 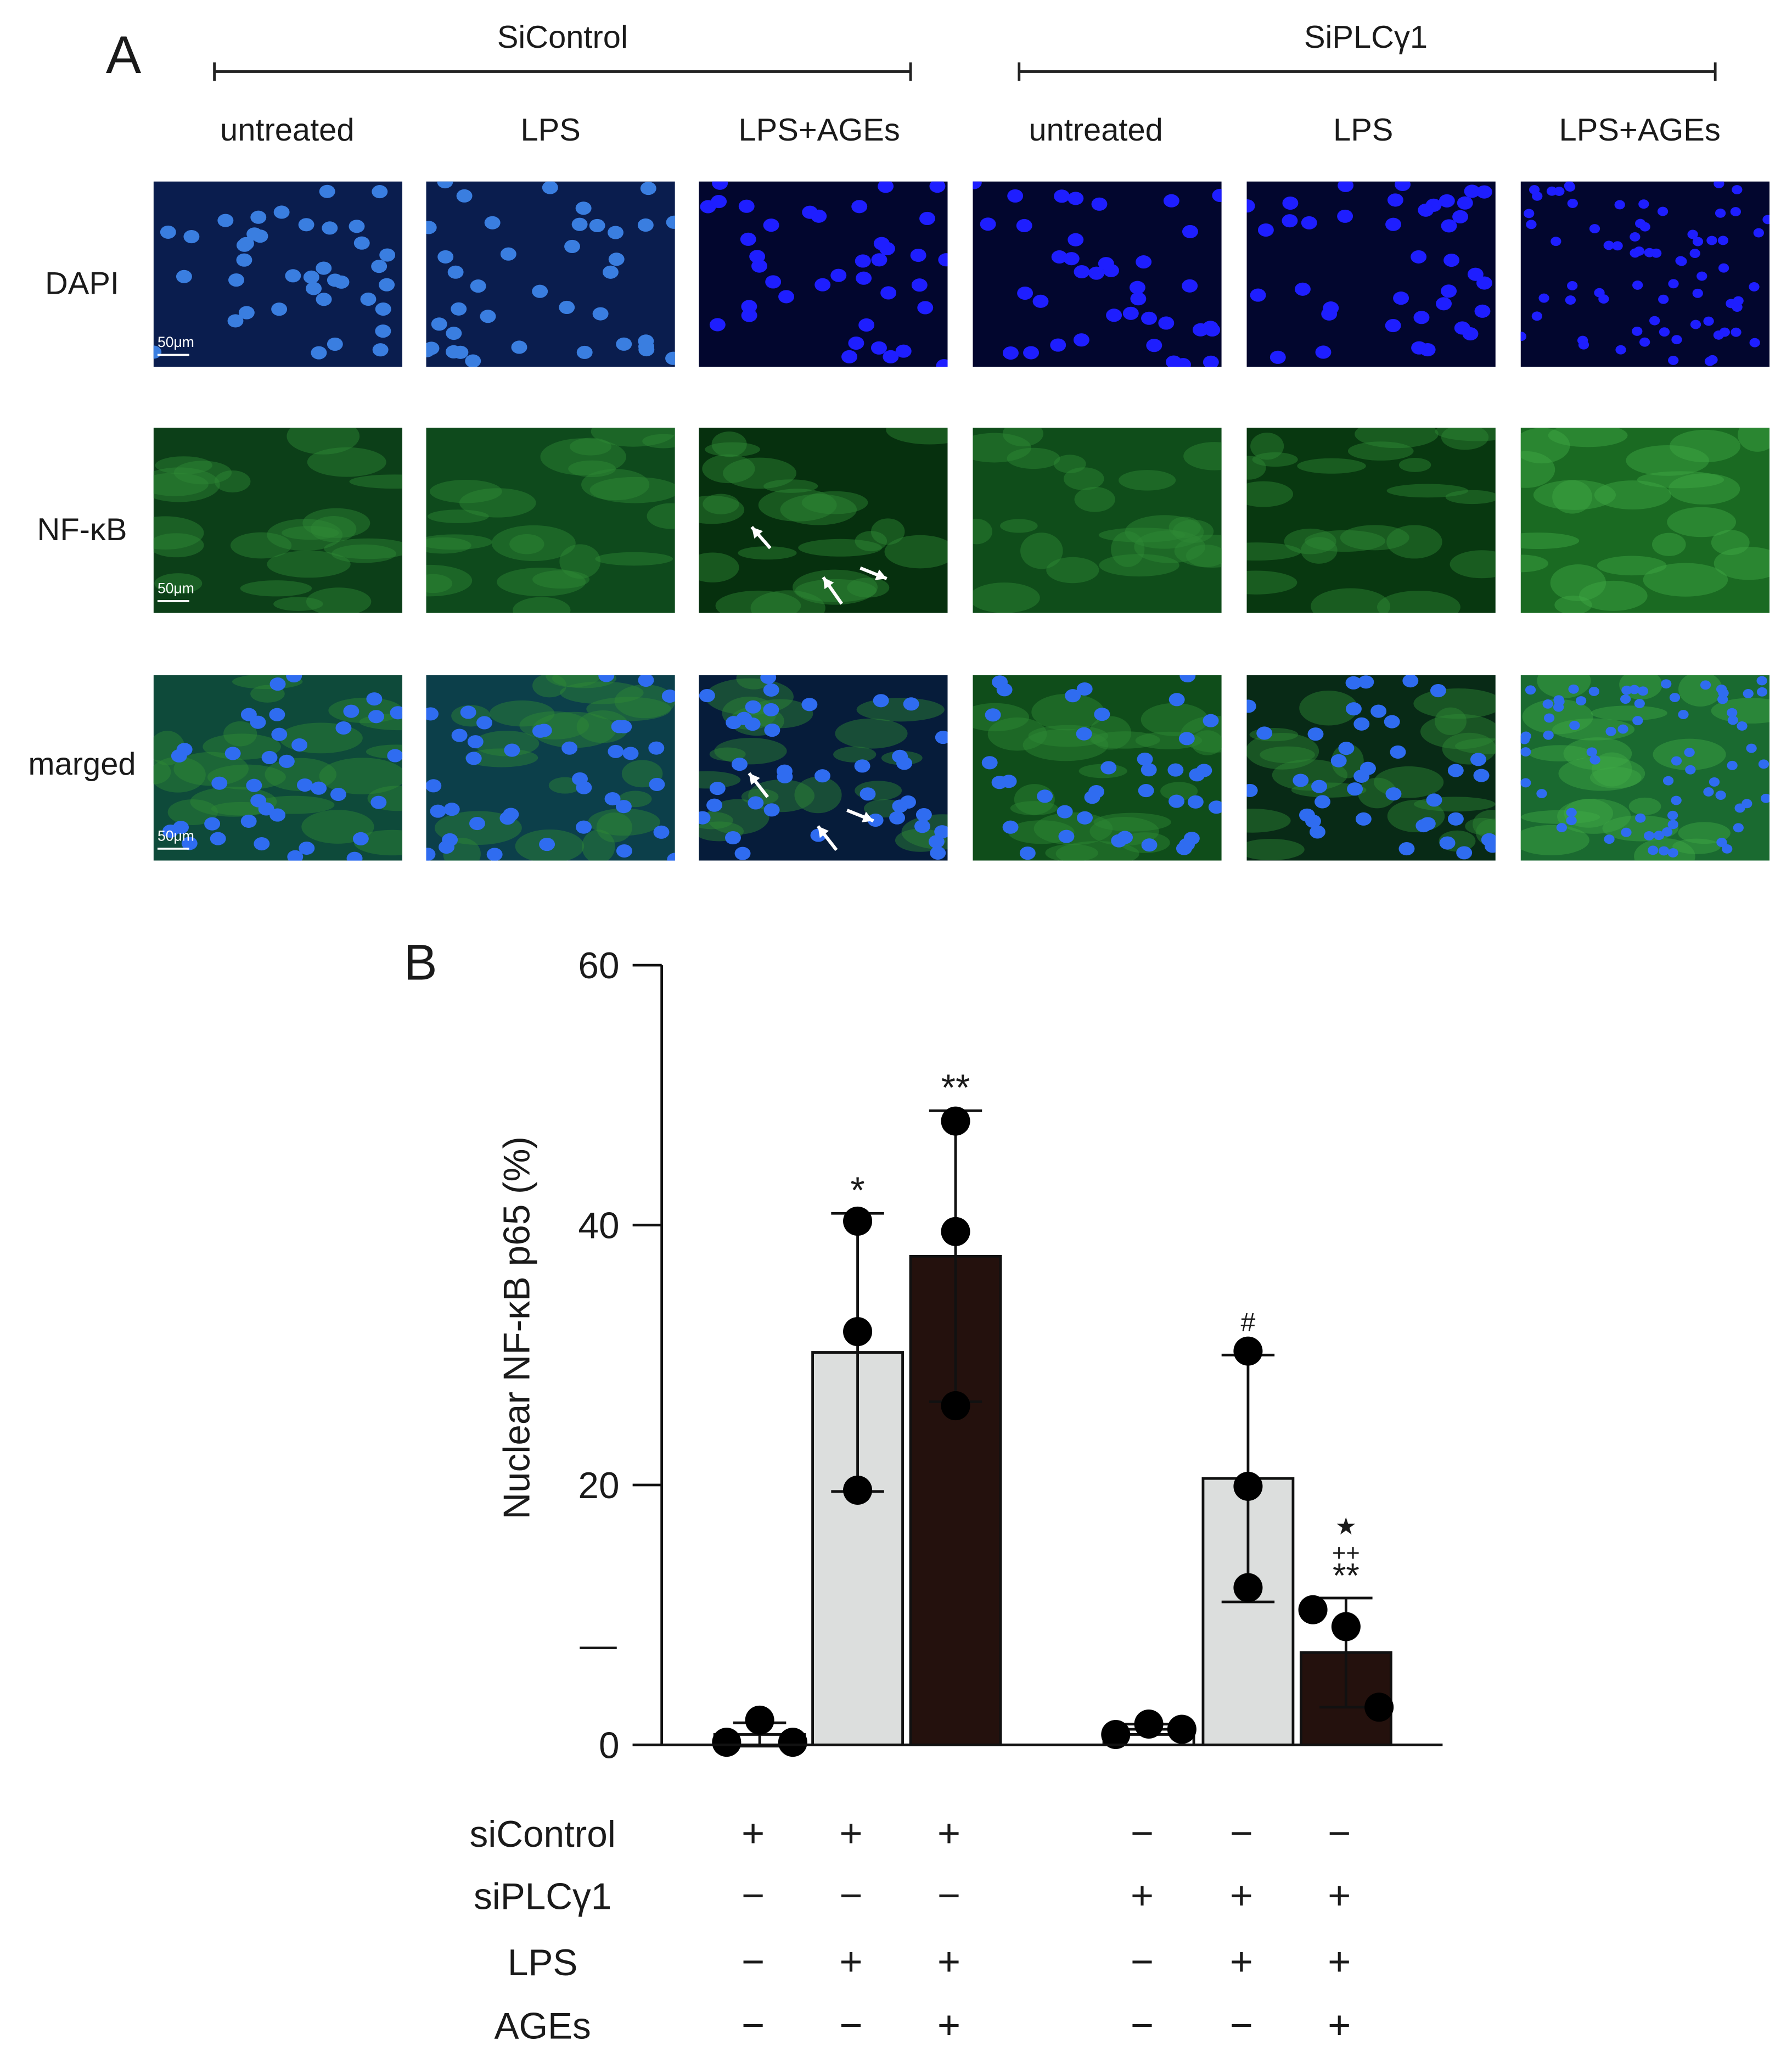 I want to click on panel-label: A, so click(x=124, y=55).